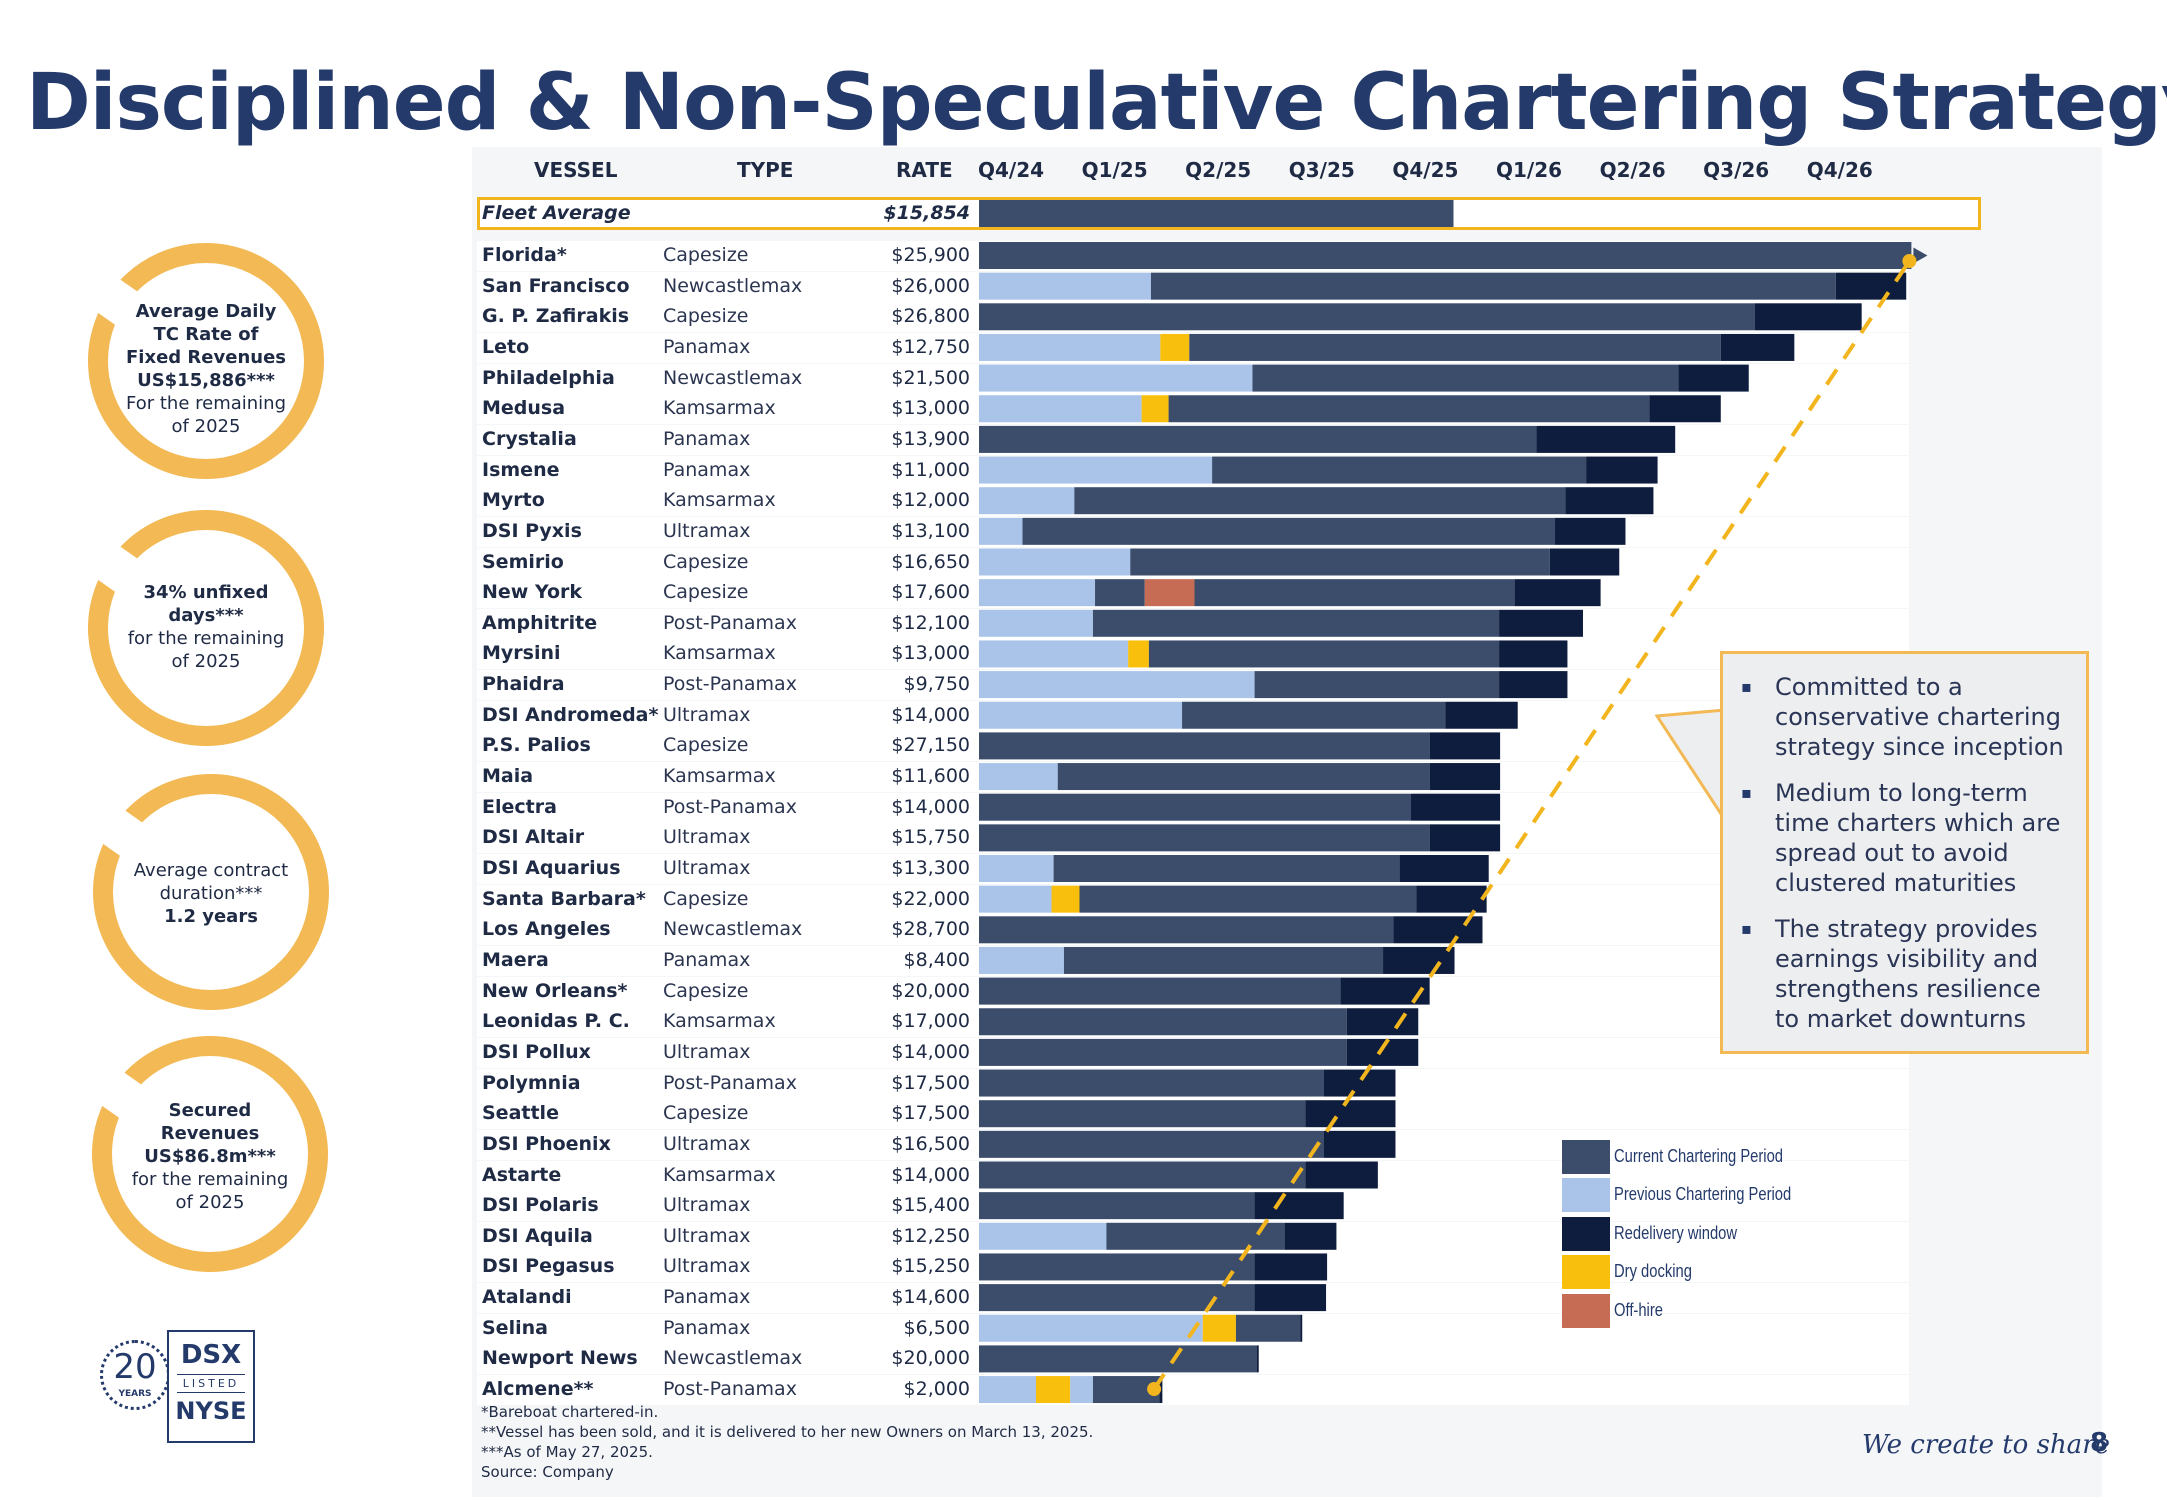  What do you see at coordinates (211, 1383) in the screenshot?
I see `logo-listed: LISTED` at bounding box center [211, 1383].